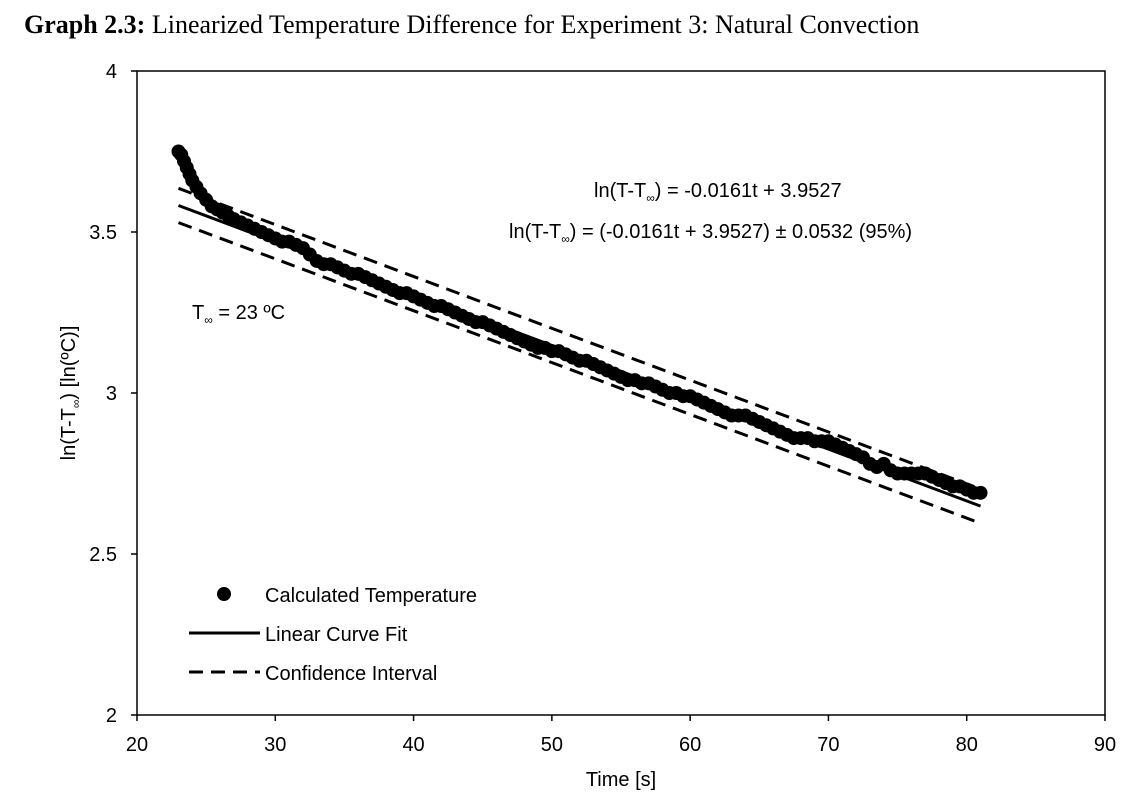 The width and height of the screenshot is (1142, 804). What do you see at coordinates (76, 404) in the screenshot?
I see `y-axis-label-sub: ∞` at bounding box center [76, 404].